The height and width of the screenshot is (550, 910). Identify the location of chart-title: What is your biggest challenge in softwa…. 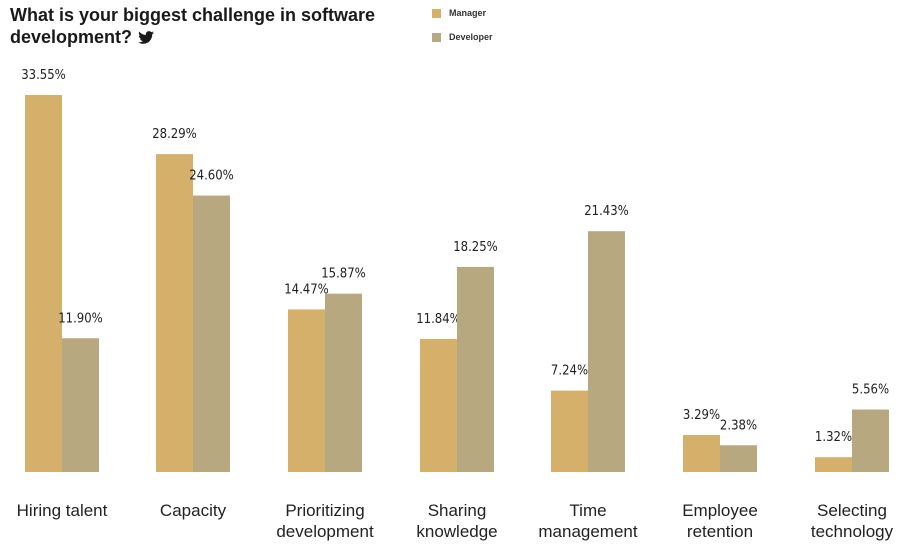
(193, 26).